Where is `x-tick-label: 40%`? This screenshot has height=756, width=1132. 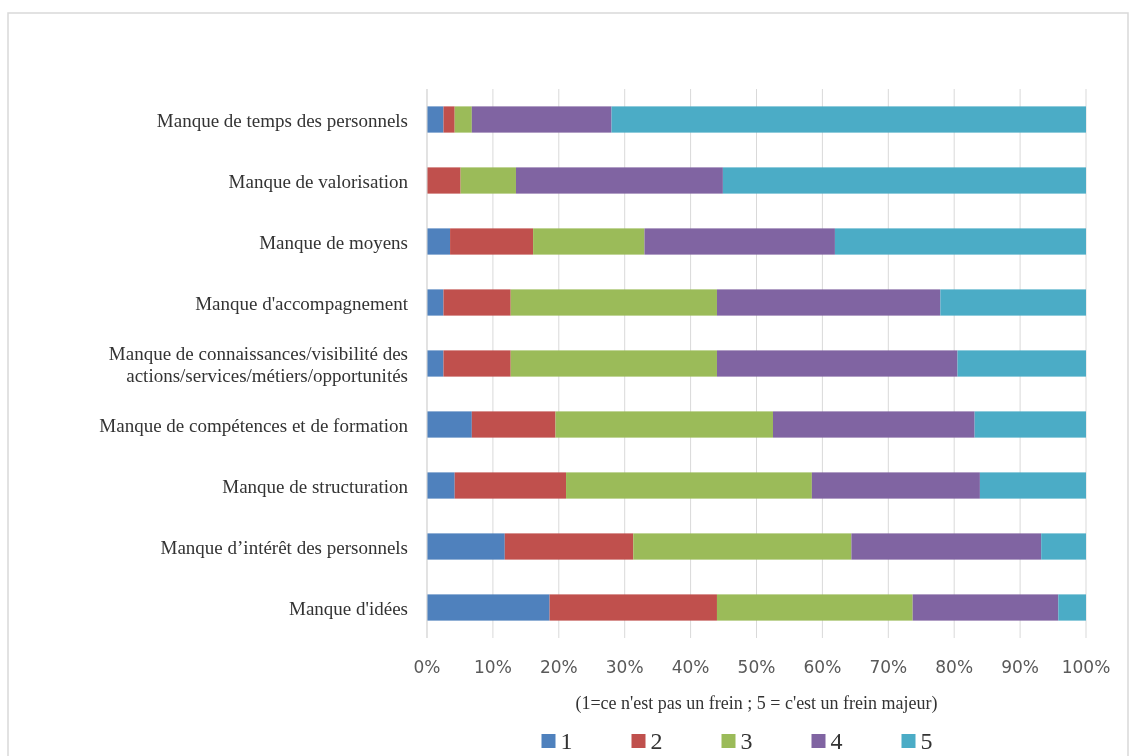
x-tick-label: 40% is located at coordinates (690, 667).